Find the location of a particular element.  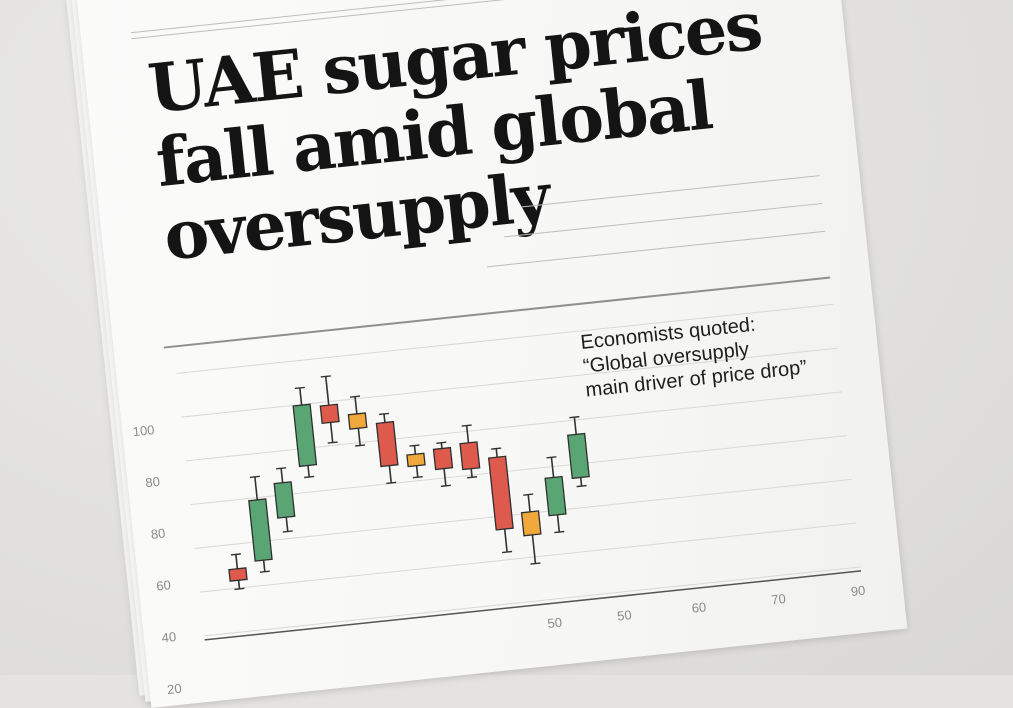

x-tick-label: 90 is located at coordinates (858, 591).